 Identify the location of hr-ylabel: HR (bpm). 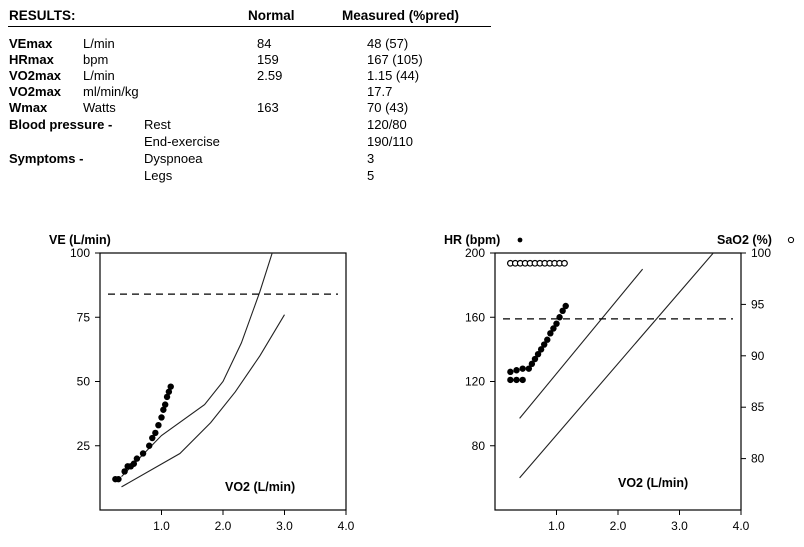
(472, 240).